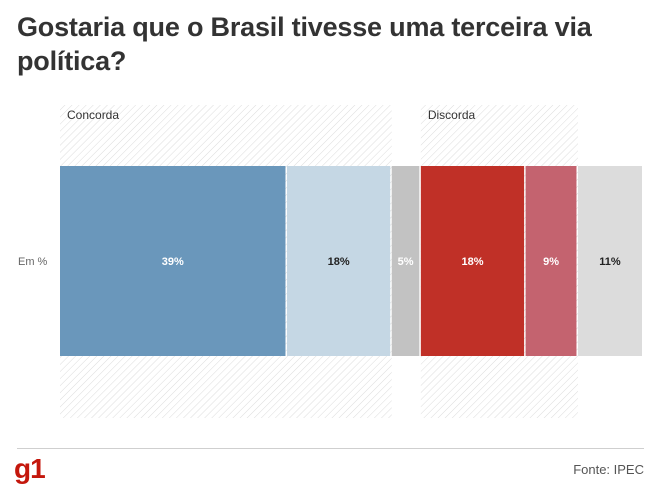 The height and width of the screenshot is (501, 668). Describe the element at coordinates (30, 468) in the screenshot. I see `g1-logo: g1` at that location.